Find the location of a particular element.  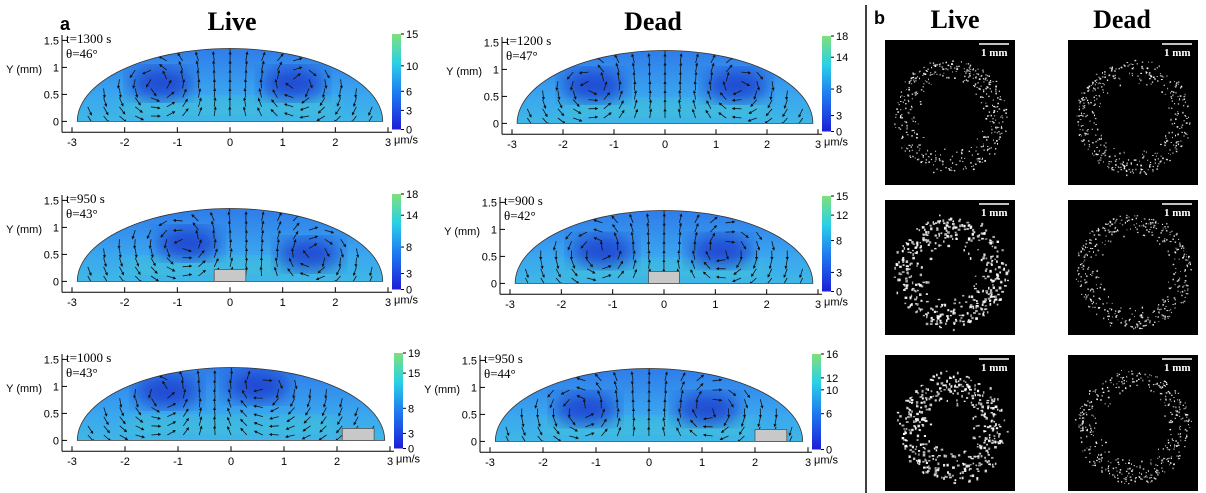

column-header: Live is located at coordinates (231, 21).